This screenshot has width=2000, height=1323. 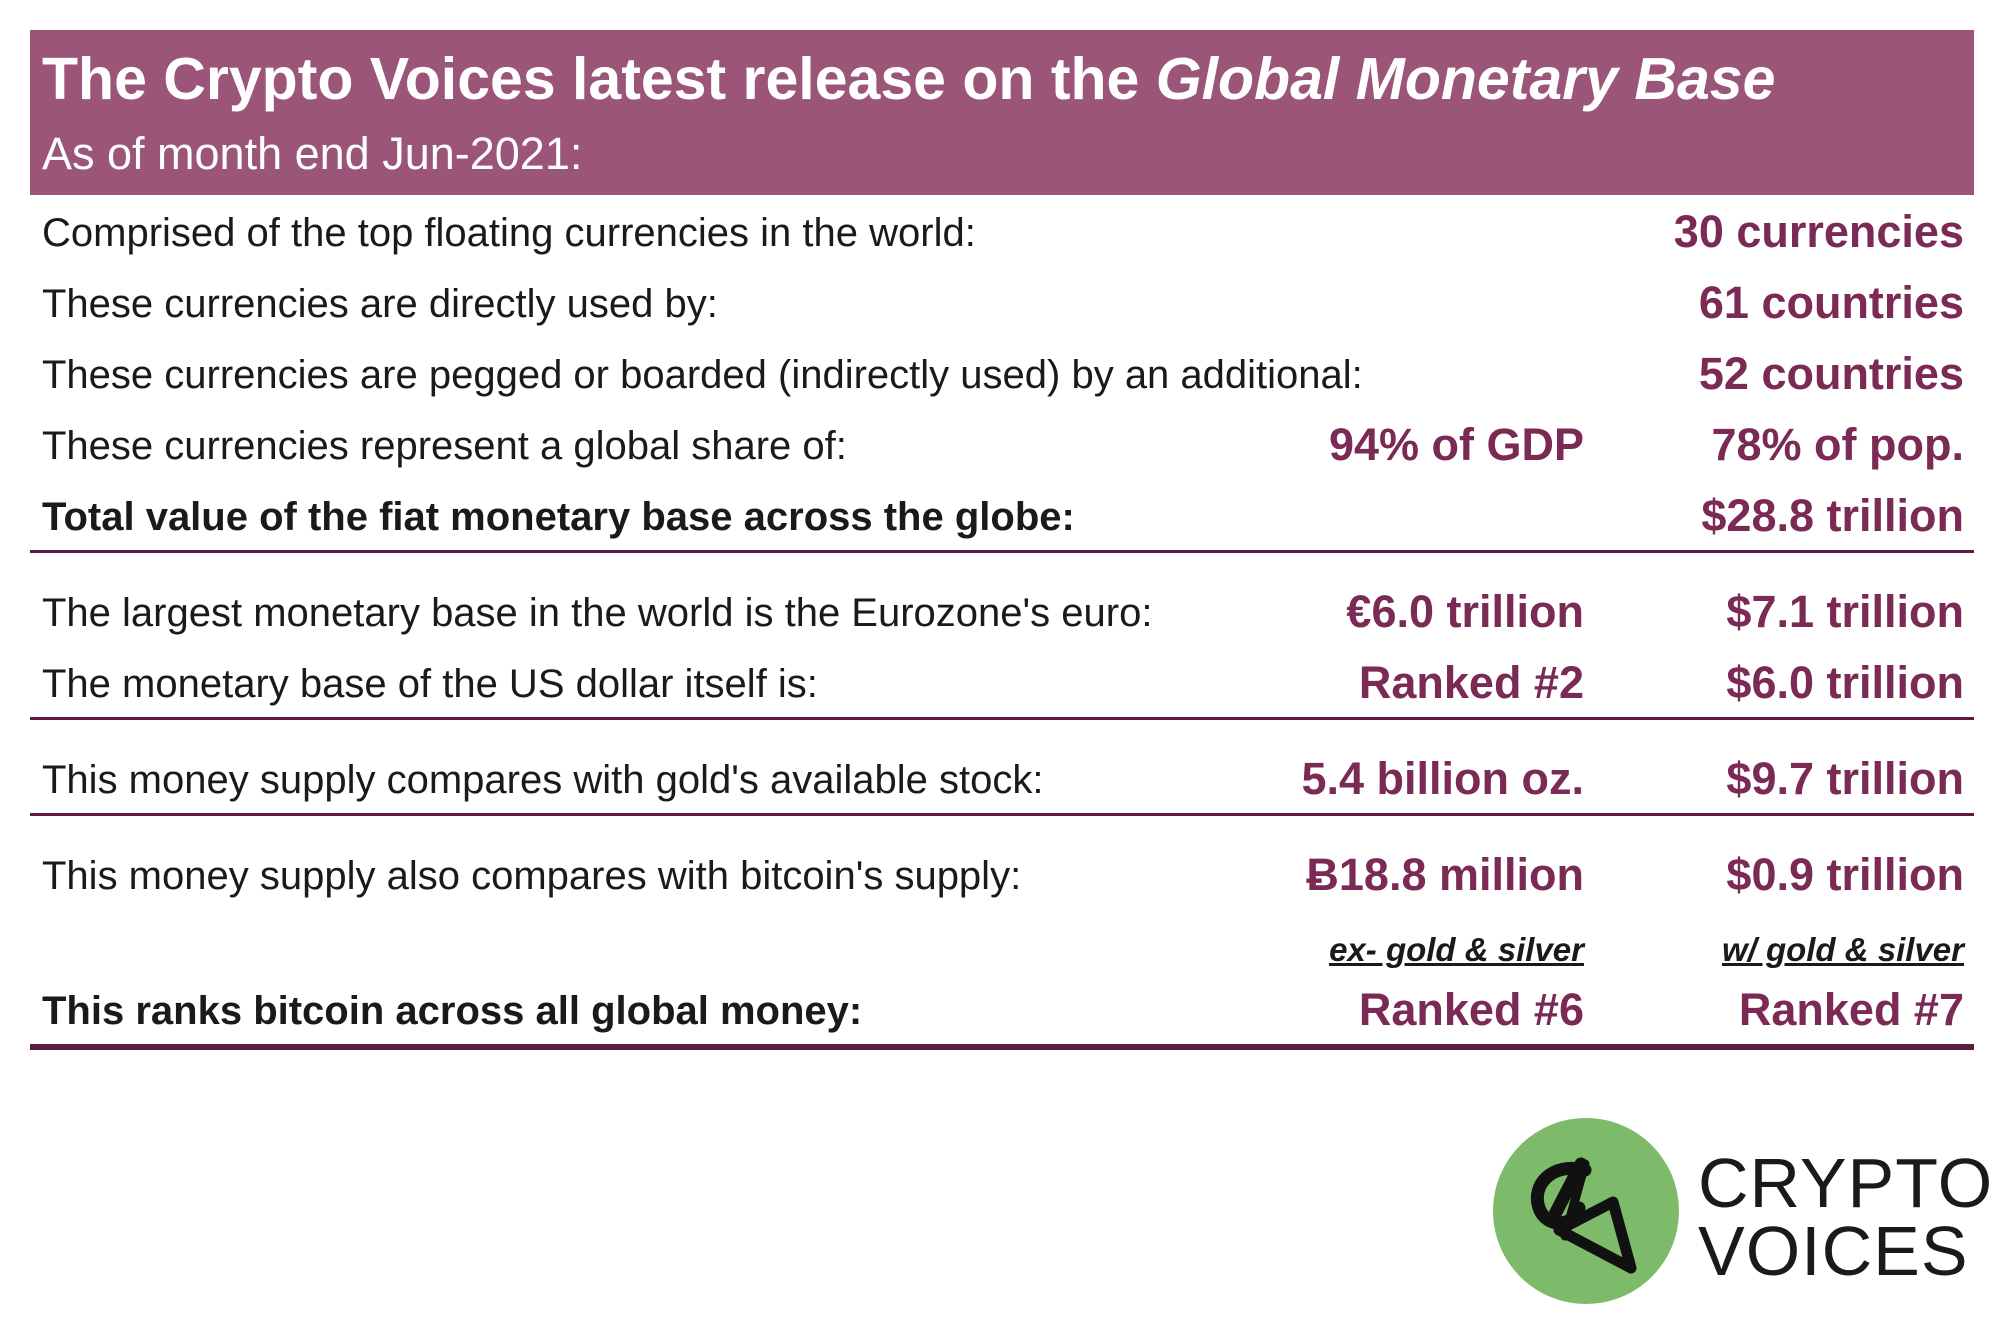 What do you see at coordinates (1445, 874) in the screenshot?
I see `stat-value-btc: Ƀ18.8 million` at bounding box center [1445, 874].